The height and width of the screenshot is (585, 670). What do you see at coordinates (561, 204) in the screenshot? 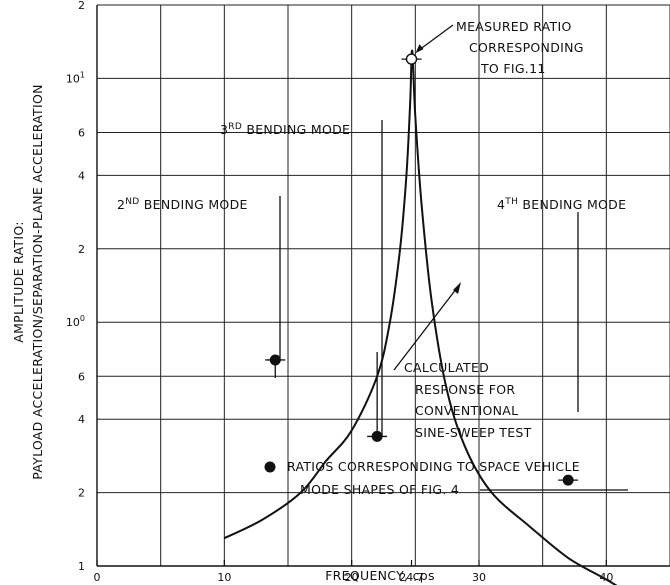
I see `annotation-4th-bending-mode: 4TH BENDING MODE` at bounding box center [561, 204].